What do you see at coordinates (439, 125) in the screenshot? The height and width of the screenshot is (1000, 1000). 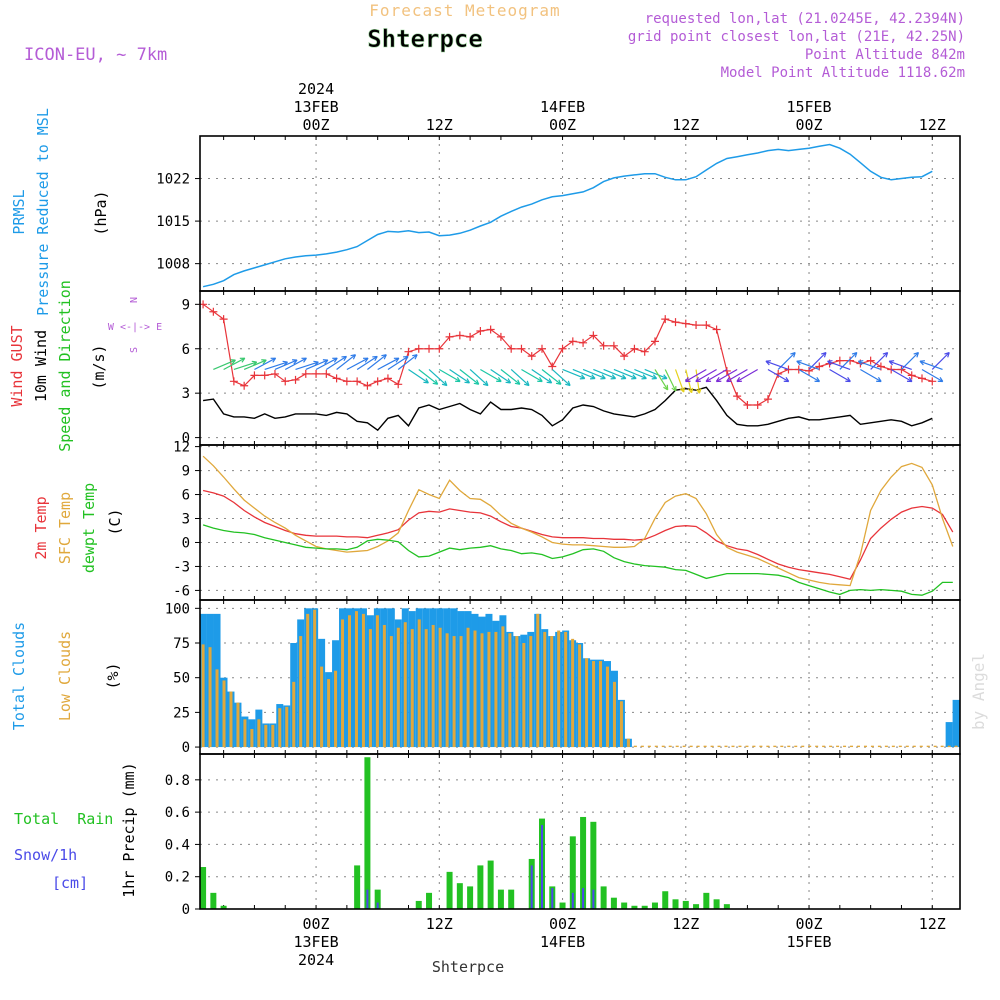 I see `top-time-label: 12Z` at bounding box center [439, 125].